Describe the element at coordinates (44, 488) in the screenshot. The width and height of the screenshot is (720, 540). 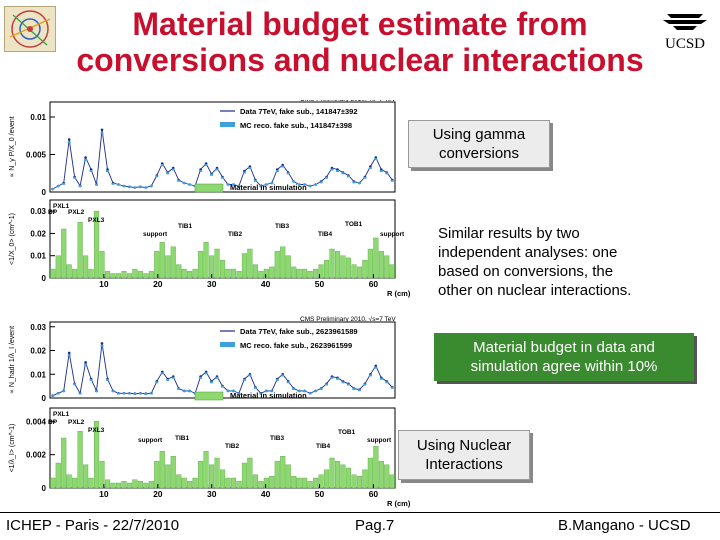
I see `nuclear-material-ytick-label-0: 0` at that location.